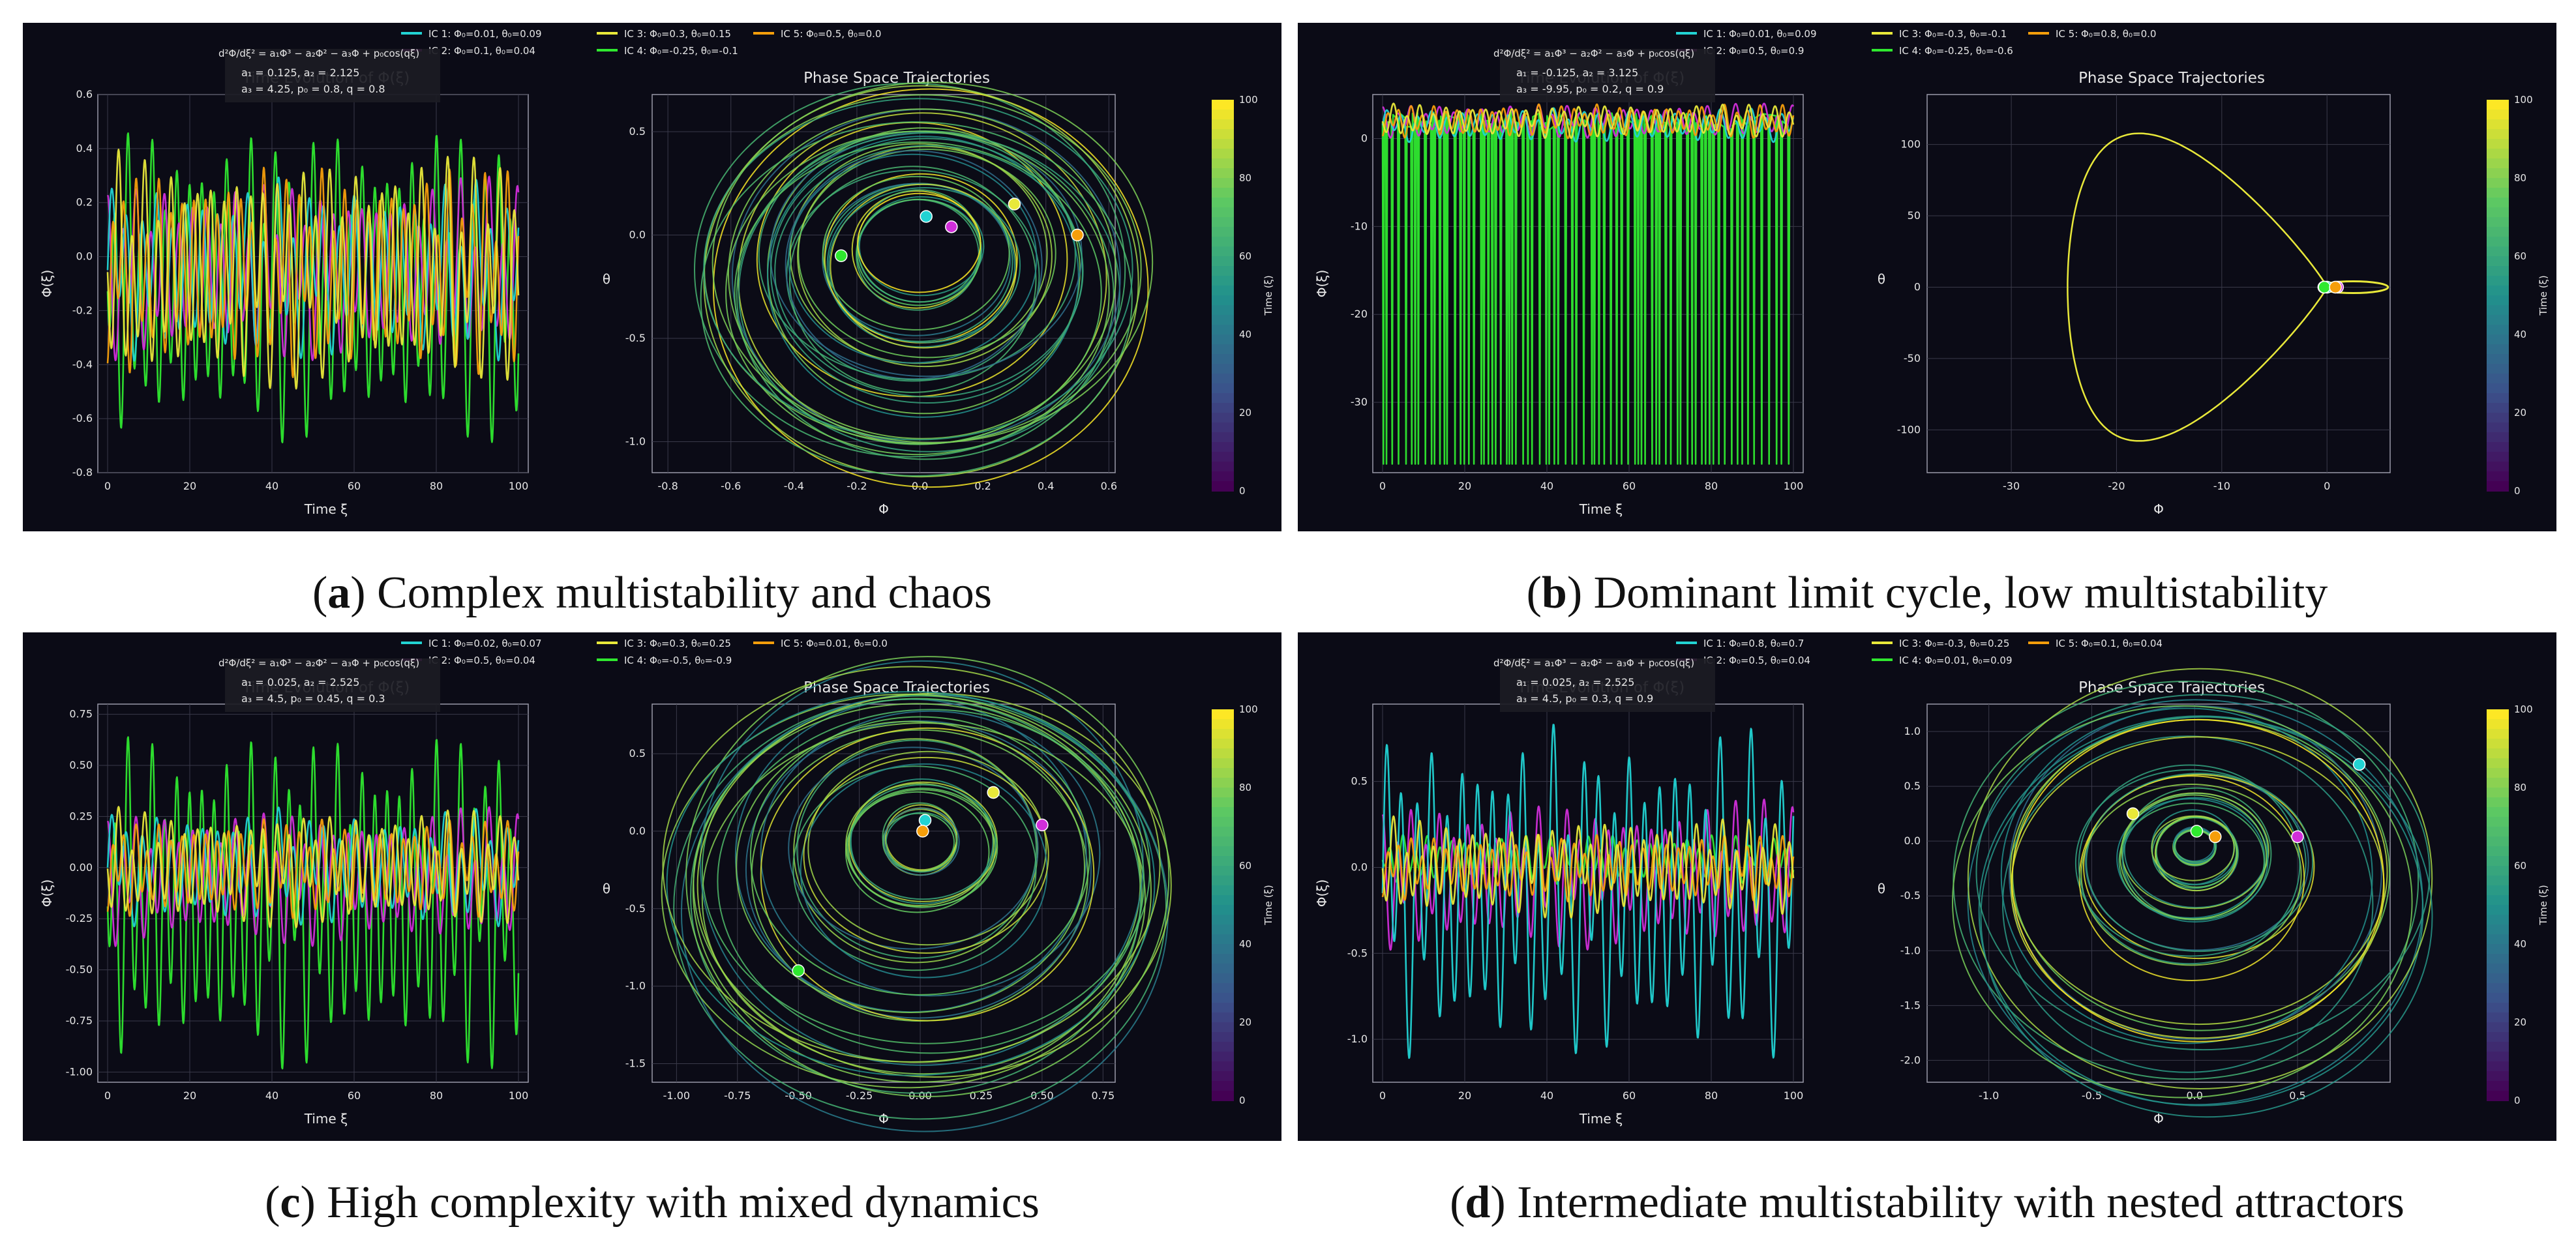 This screenshot has height=1255, width=2576. What do you see at coordinates (635, 1063) in the screenshot?
I see `phase-ytick-label: -1.5` at bounding box center [635, 1063].